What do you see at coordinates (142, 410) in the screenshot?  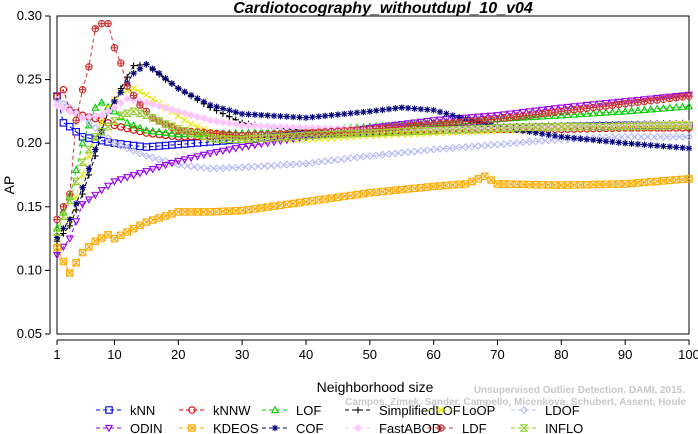 I see `legend-label: kNN` at bounding box center [142, 410].